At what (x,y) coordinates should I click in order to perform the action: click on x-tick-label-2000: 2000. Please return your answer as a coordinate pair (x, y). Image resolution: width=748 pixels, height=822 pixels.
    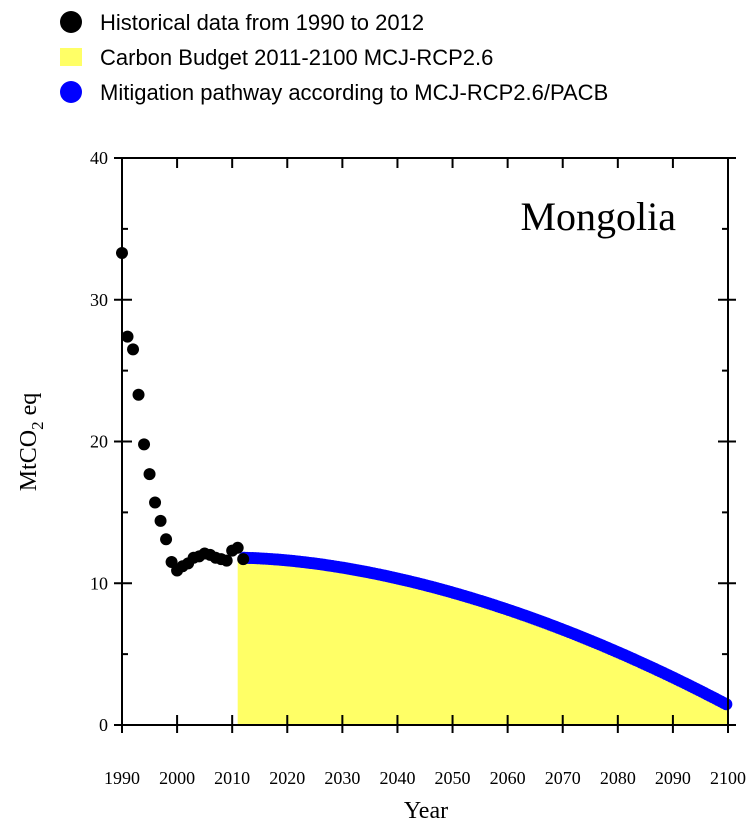
    Looking at the image, I should click on (177, 778).